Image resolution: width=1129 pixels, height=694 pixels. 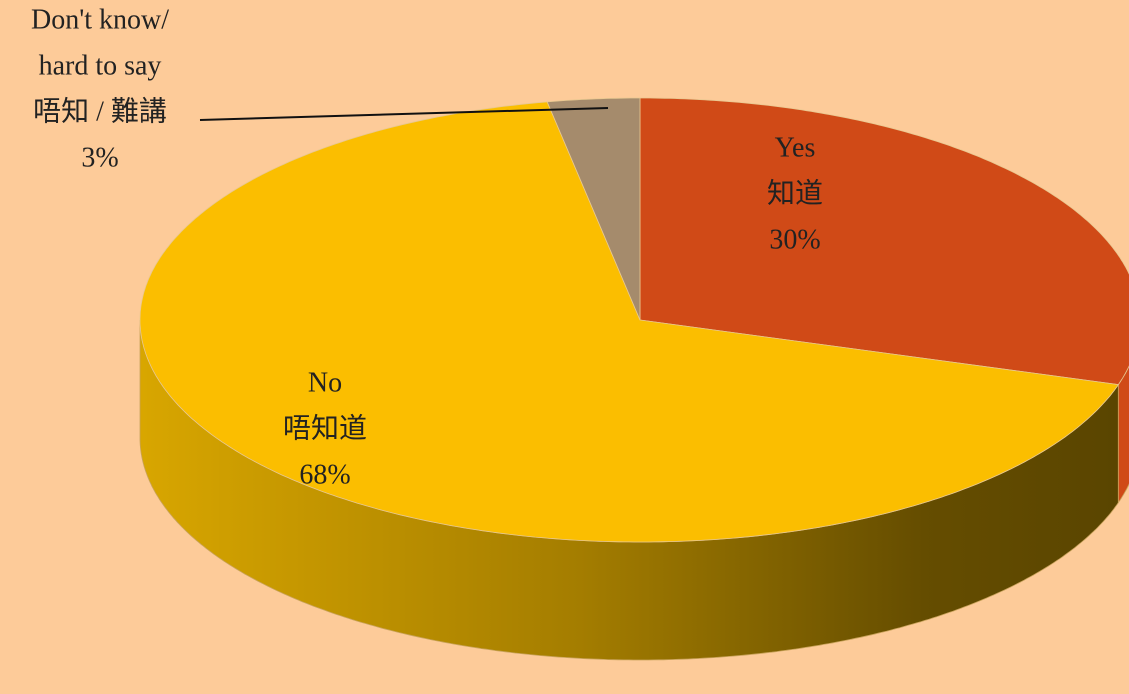 I want to click on slice-label: Don't know/, so click(x=100, y=19).